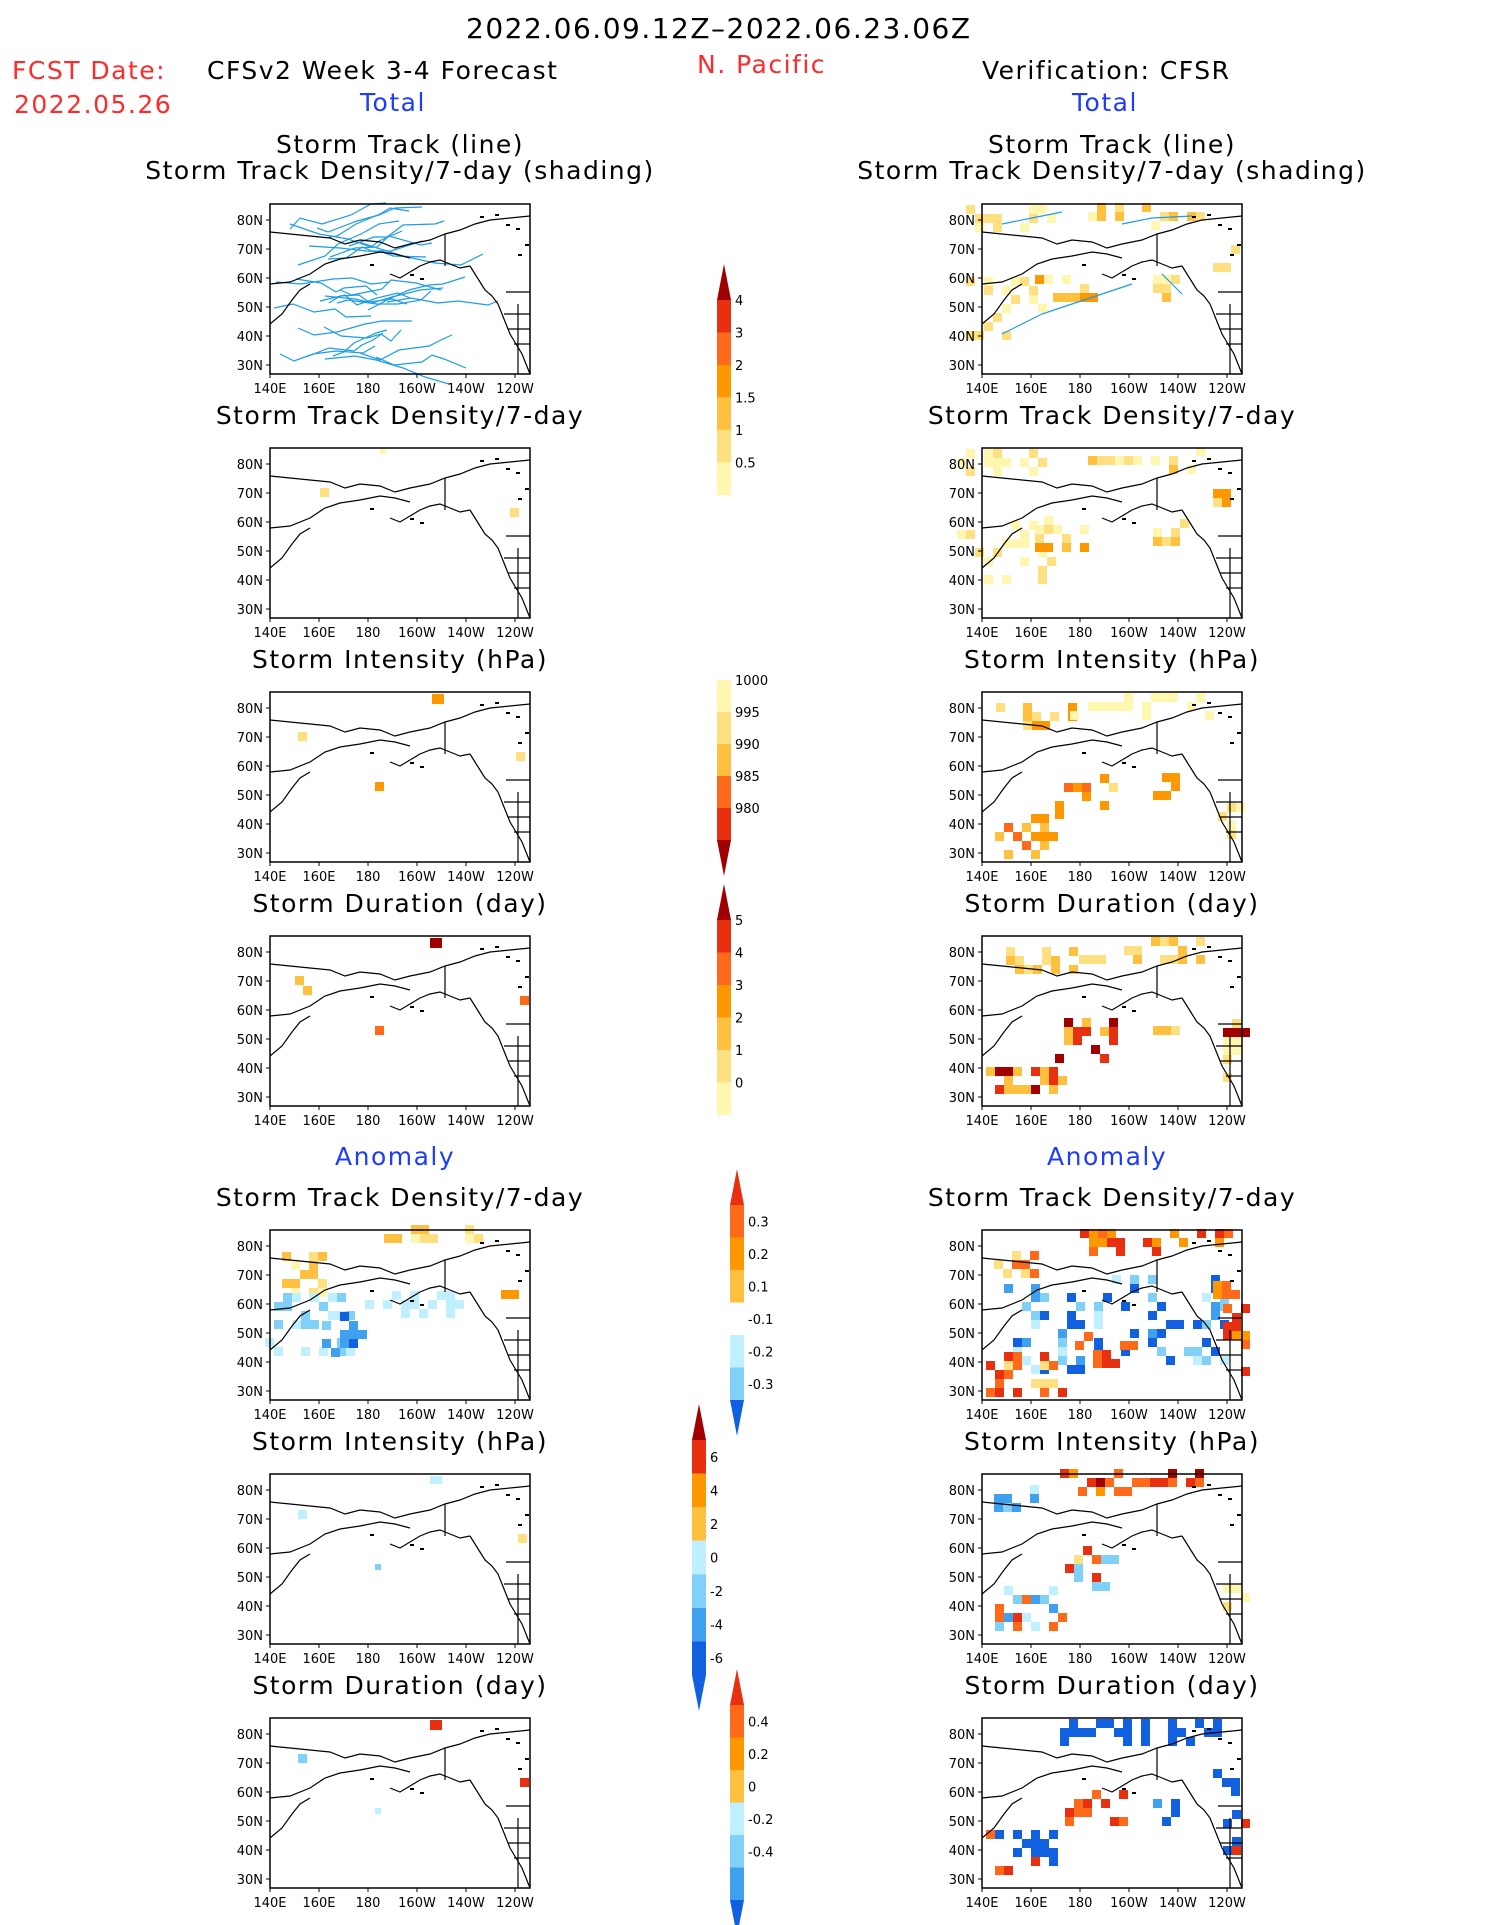 This screenshot has width=1487, height=1925. What do you see at coordinates (739, 1084) in the screenshot?
I see `svg-text: 0` at bounding box center [739, 1084].